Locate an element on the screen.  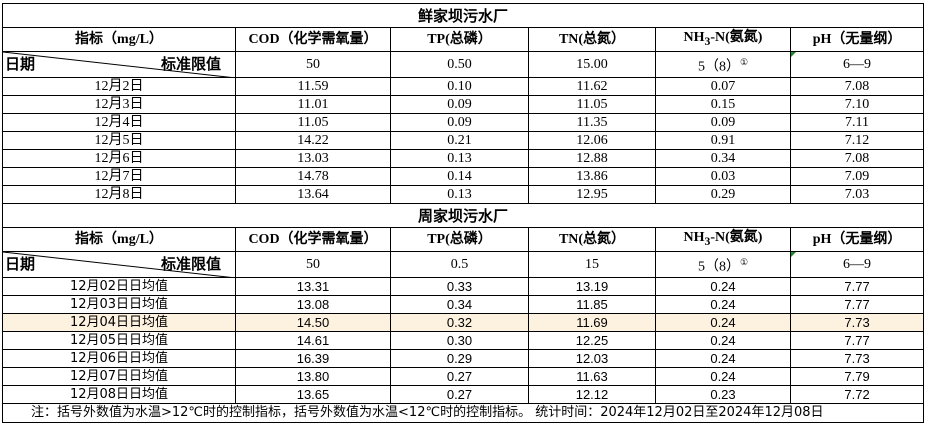
table-row: 12月5日 14.22 0.21 12.06 0.91 7.12 is located at coordinates (463, 140).